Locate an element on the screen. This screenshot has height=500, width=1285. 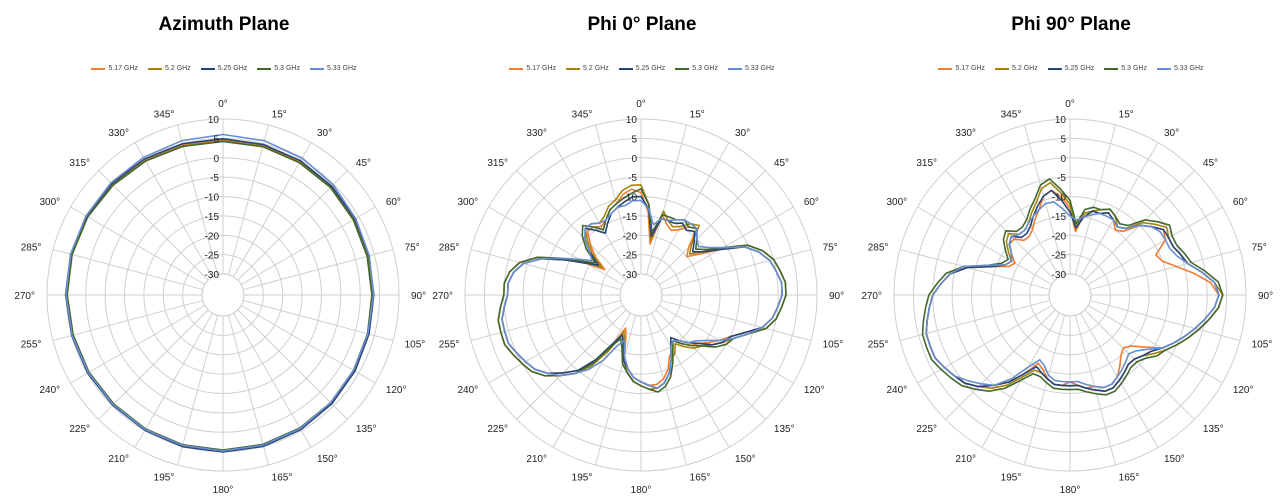
angle-tick-label: 345° is located at coordinates (1011, 114).